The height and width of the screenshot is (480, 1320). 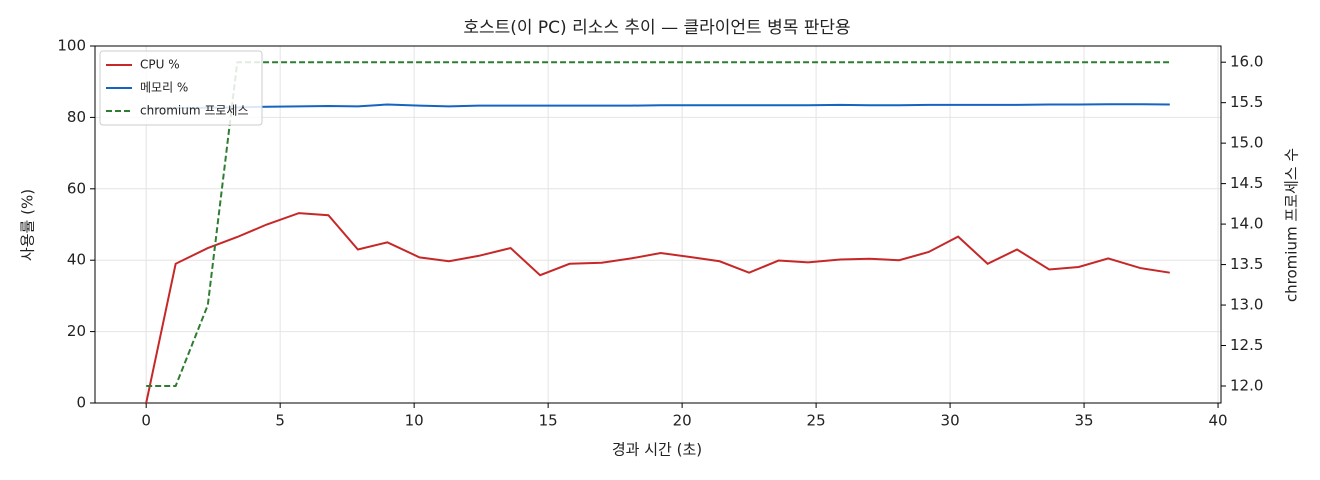 I want to click on x-tick-label: 15, so click(x=548, y=421).